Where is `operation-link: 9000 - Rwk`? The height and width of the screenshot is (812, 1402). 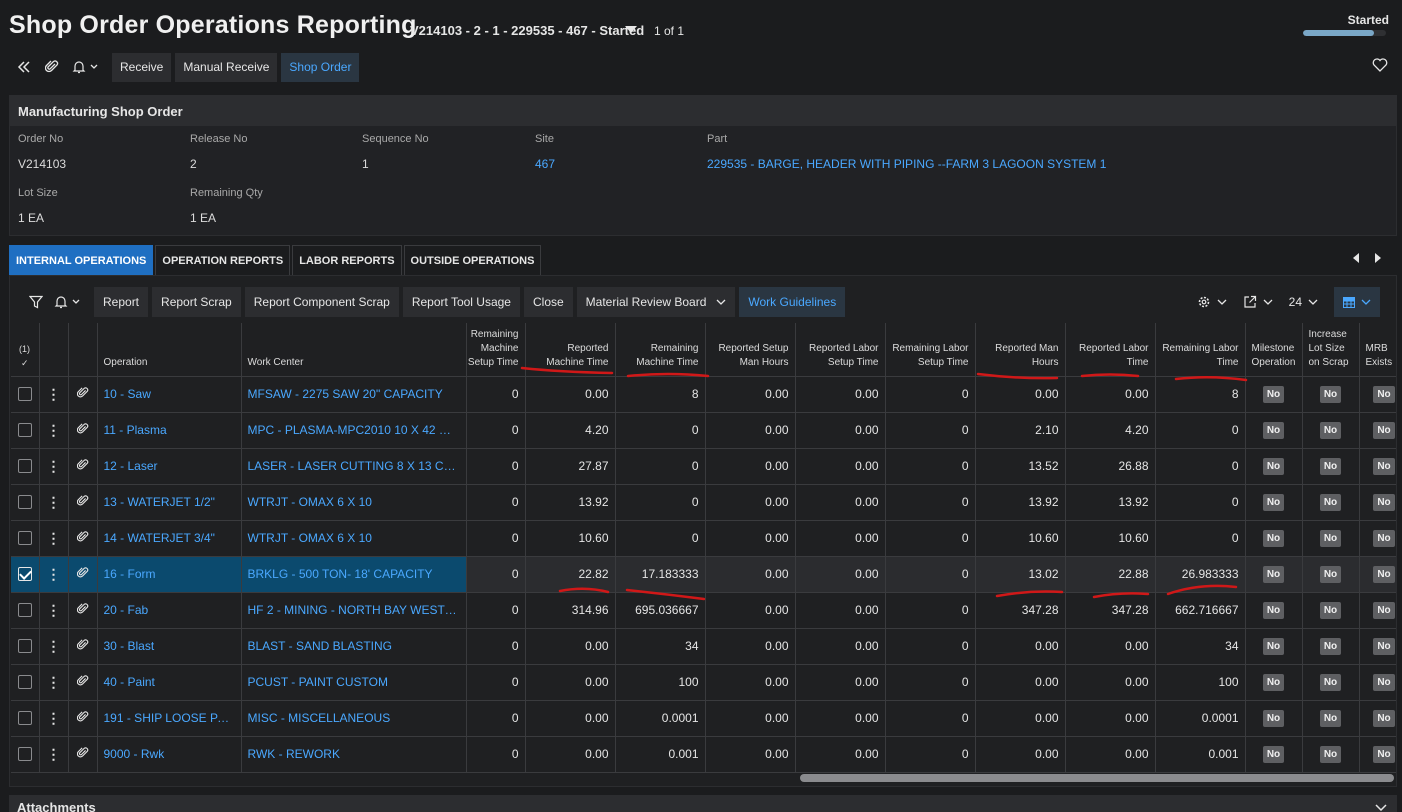 operation-link: 9000 - Rwk is located at coordinates (169, 754).